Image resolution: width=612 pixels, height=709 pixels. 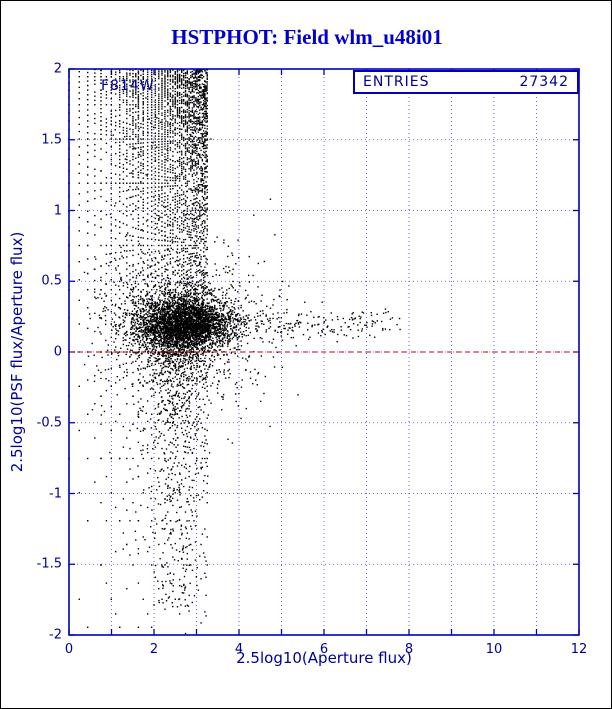 What do you see at coordinates (396, 82) in the screenshot?
I see `entries-label: ENTRIES` at bounding box center [396, 82].